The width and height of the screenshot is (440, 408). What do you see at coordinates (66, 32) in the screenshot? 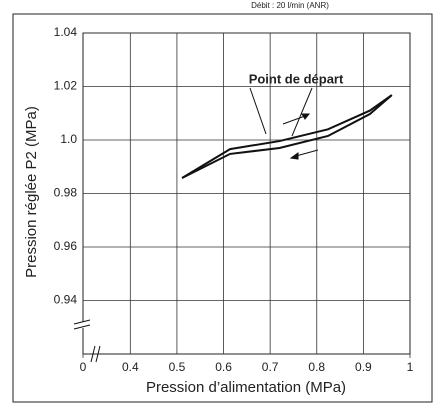
I see `y-tick-label: 1.04` at bounding box center [66, 32].